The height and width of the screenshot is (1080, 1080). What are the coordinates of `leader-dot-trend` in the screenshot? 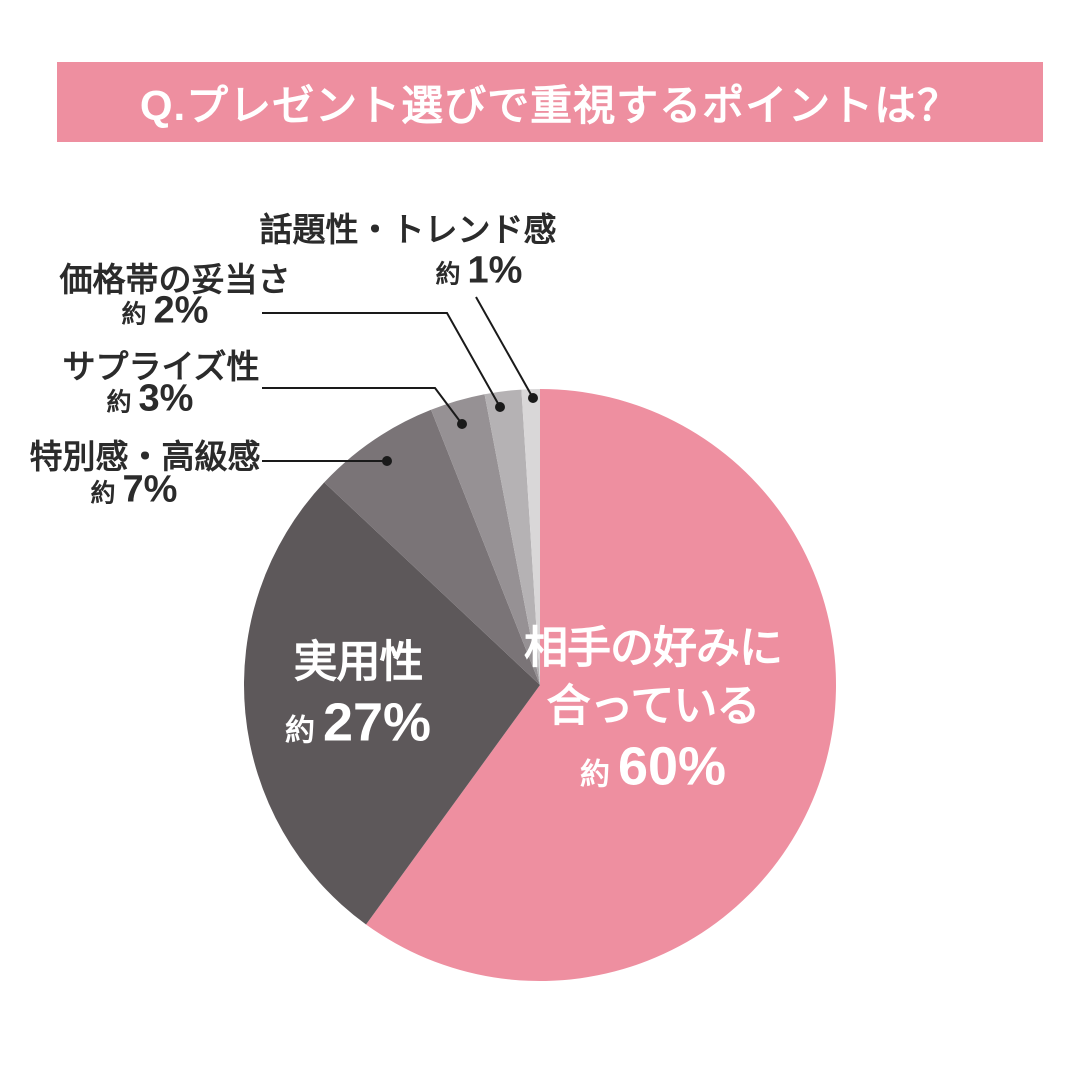 It's located at (533, 398).